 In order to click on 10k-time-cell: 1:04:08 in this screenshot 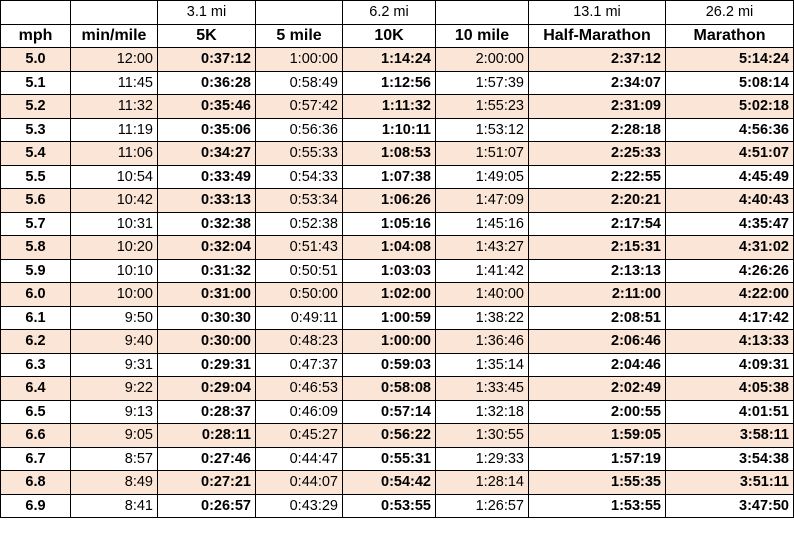, I will do `click(389, 247)`.